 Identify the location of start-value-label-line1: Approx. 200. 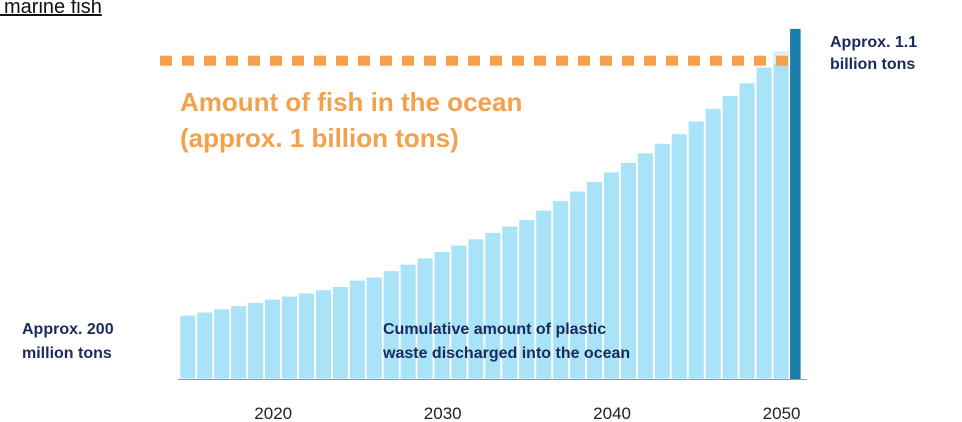
(68, 329).